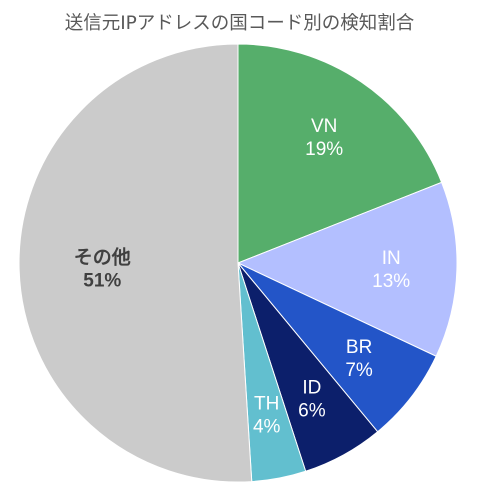 This screenshot has height=490, width=479. Describe the element at coordinates (312, 410) in the screenshot. I see `slice-percent-label: 6%` at that location.